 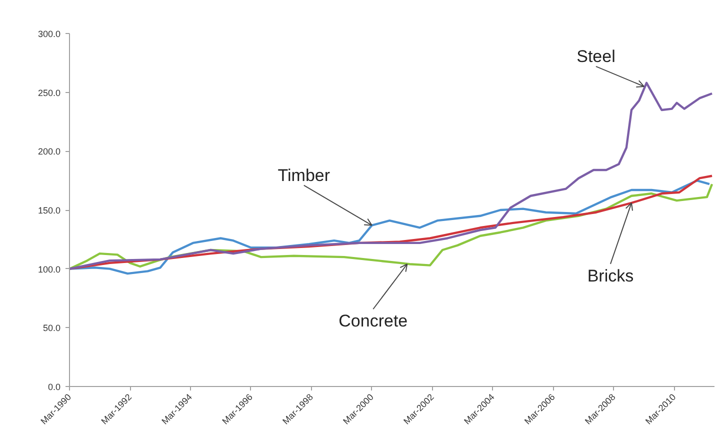 I want to click on y-tick-label: 200.0, so click(x=49, y=151).